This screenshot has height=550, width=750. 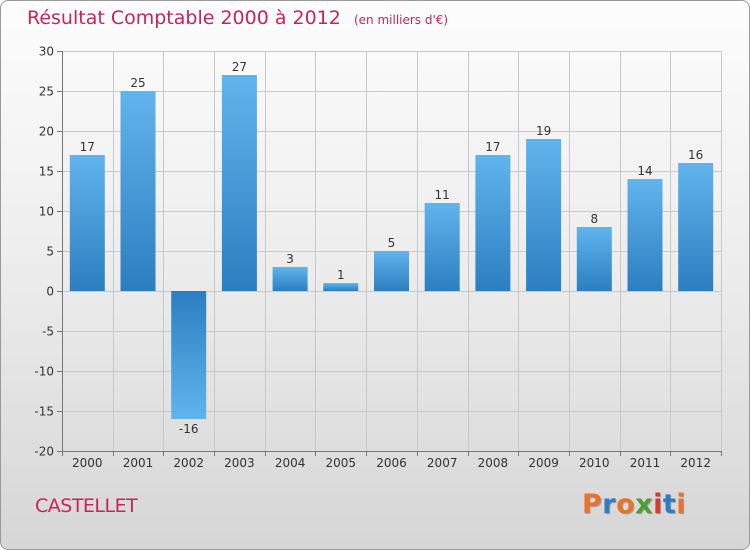 What do you see at coordinates (645, 463) in the screenshot?
I see `x-tick-label: 2011` at bounding box center [645, 463].